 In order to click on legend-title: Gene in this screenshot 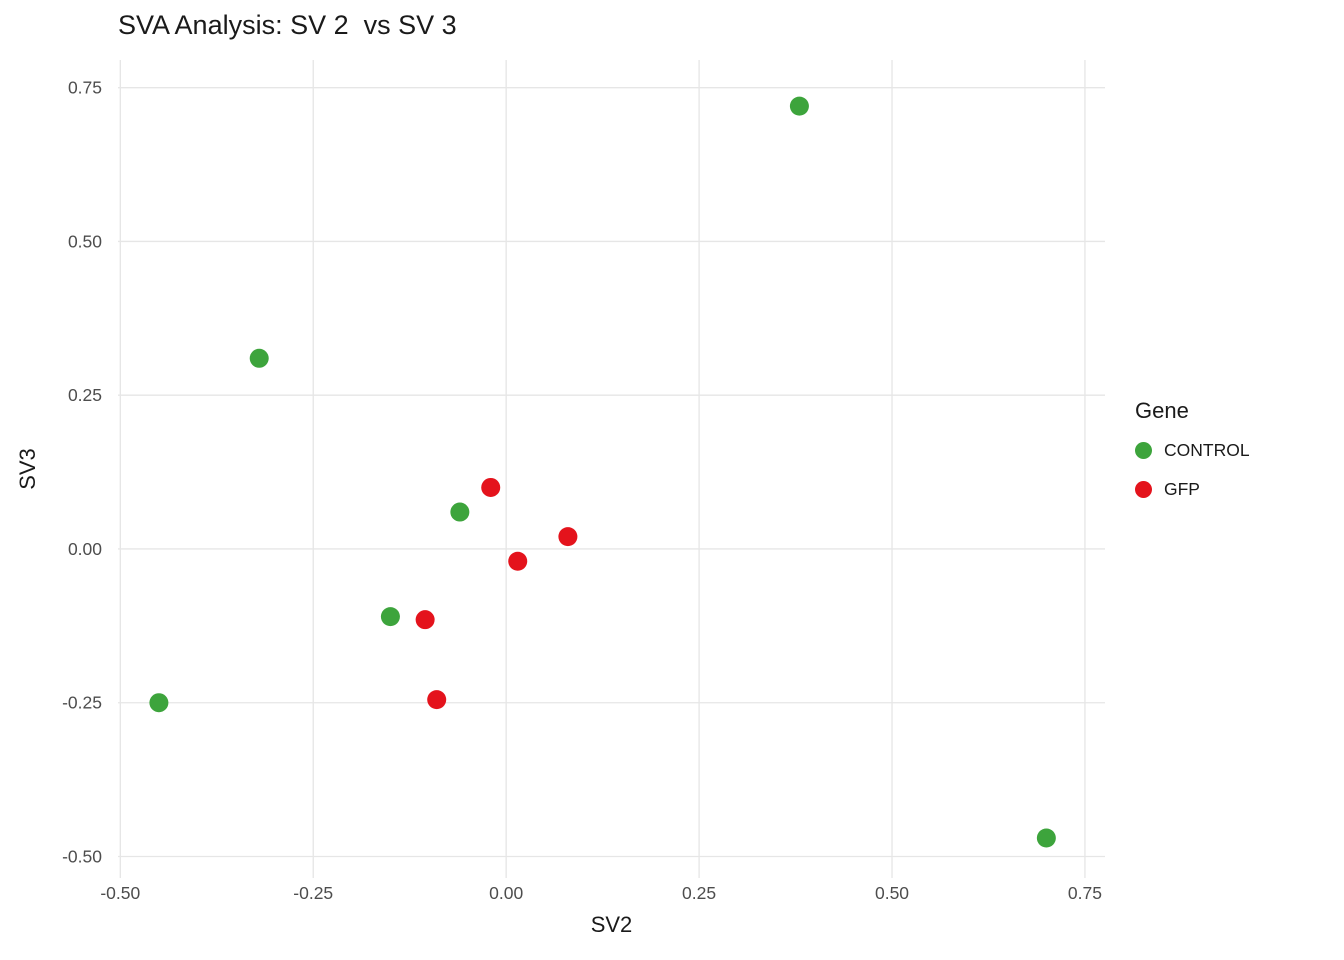, I will do `click(1162, 410)`.